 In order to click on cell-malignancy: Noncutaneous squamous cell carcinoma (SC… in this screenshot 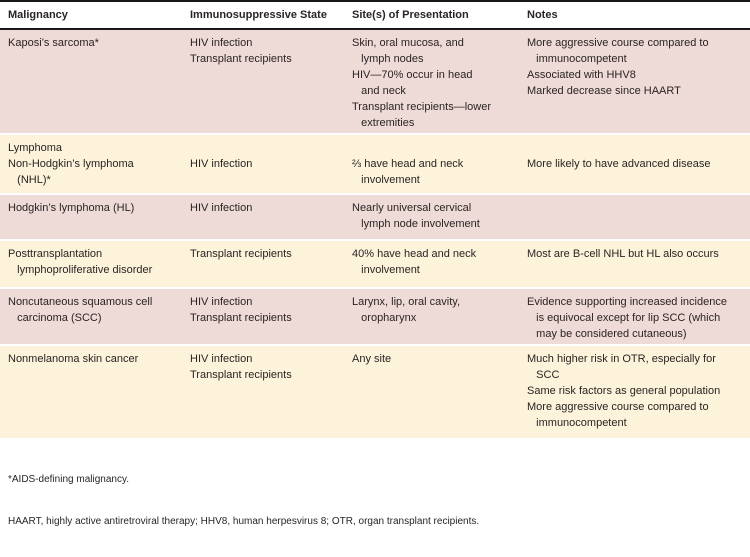, I will do `click(80, 310)`.